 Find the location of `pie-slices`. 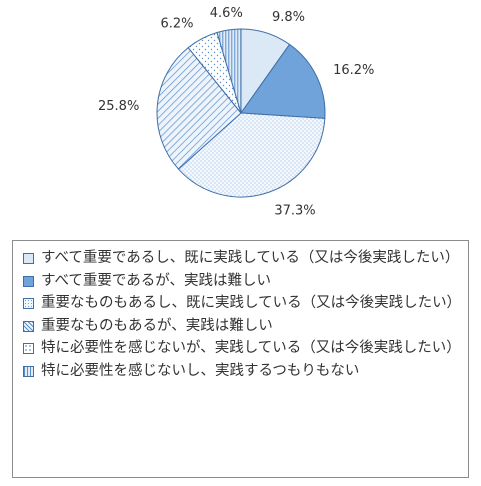

pie-slices is located at coordinates (241, 113).